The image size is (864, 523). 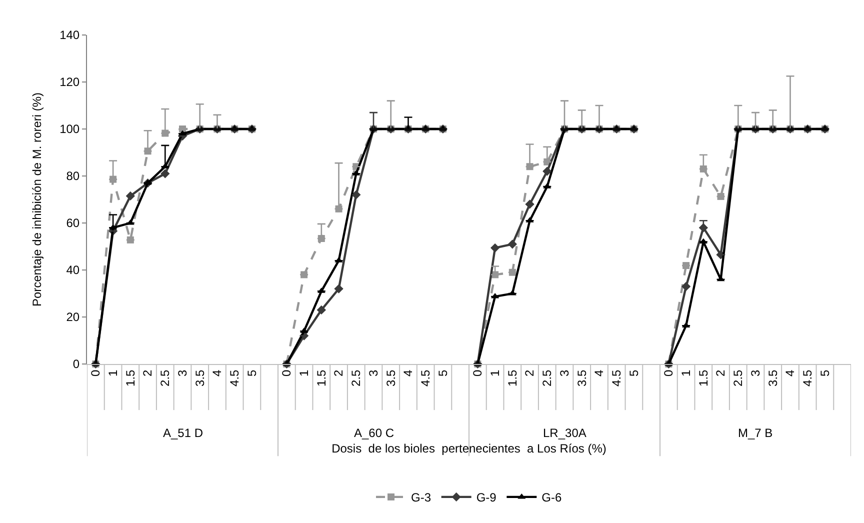 I want to click on y-tick-label: 100, so click(x=70, y=129).